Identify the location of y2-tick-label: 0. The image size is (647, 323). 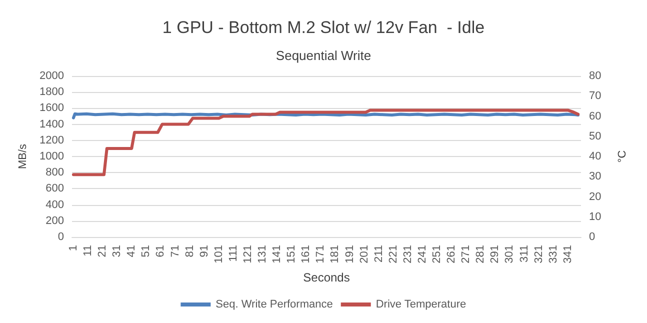
(592, 237).